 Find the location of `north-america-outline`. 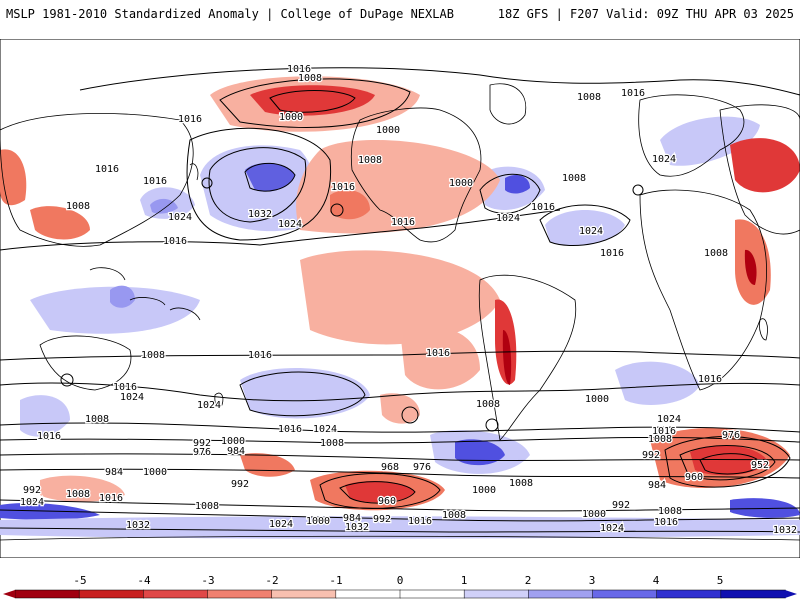

north-america-outline is located at coordinates (416, 175).